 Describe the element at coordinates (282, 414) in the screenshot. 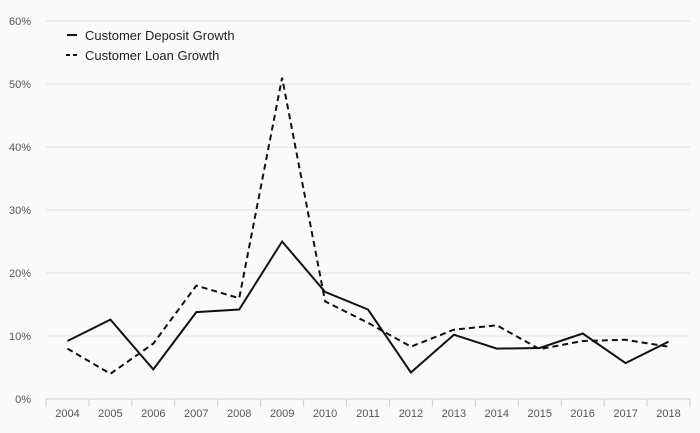

I see `x-tick-label: 2009` at that location.